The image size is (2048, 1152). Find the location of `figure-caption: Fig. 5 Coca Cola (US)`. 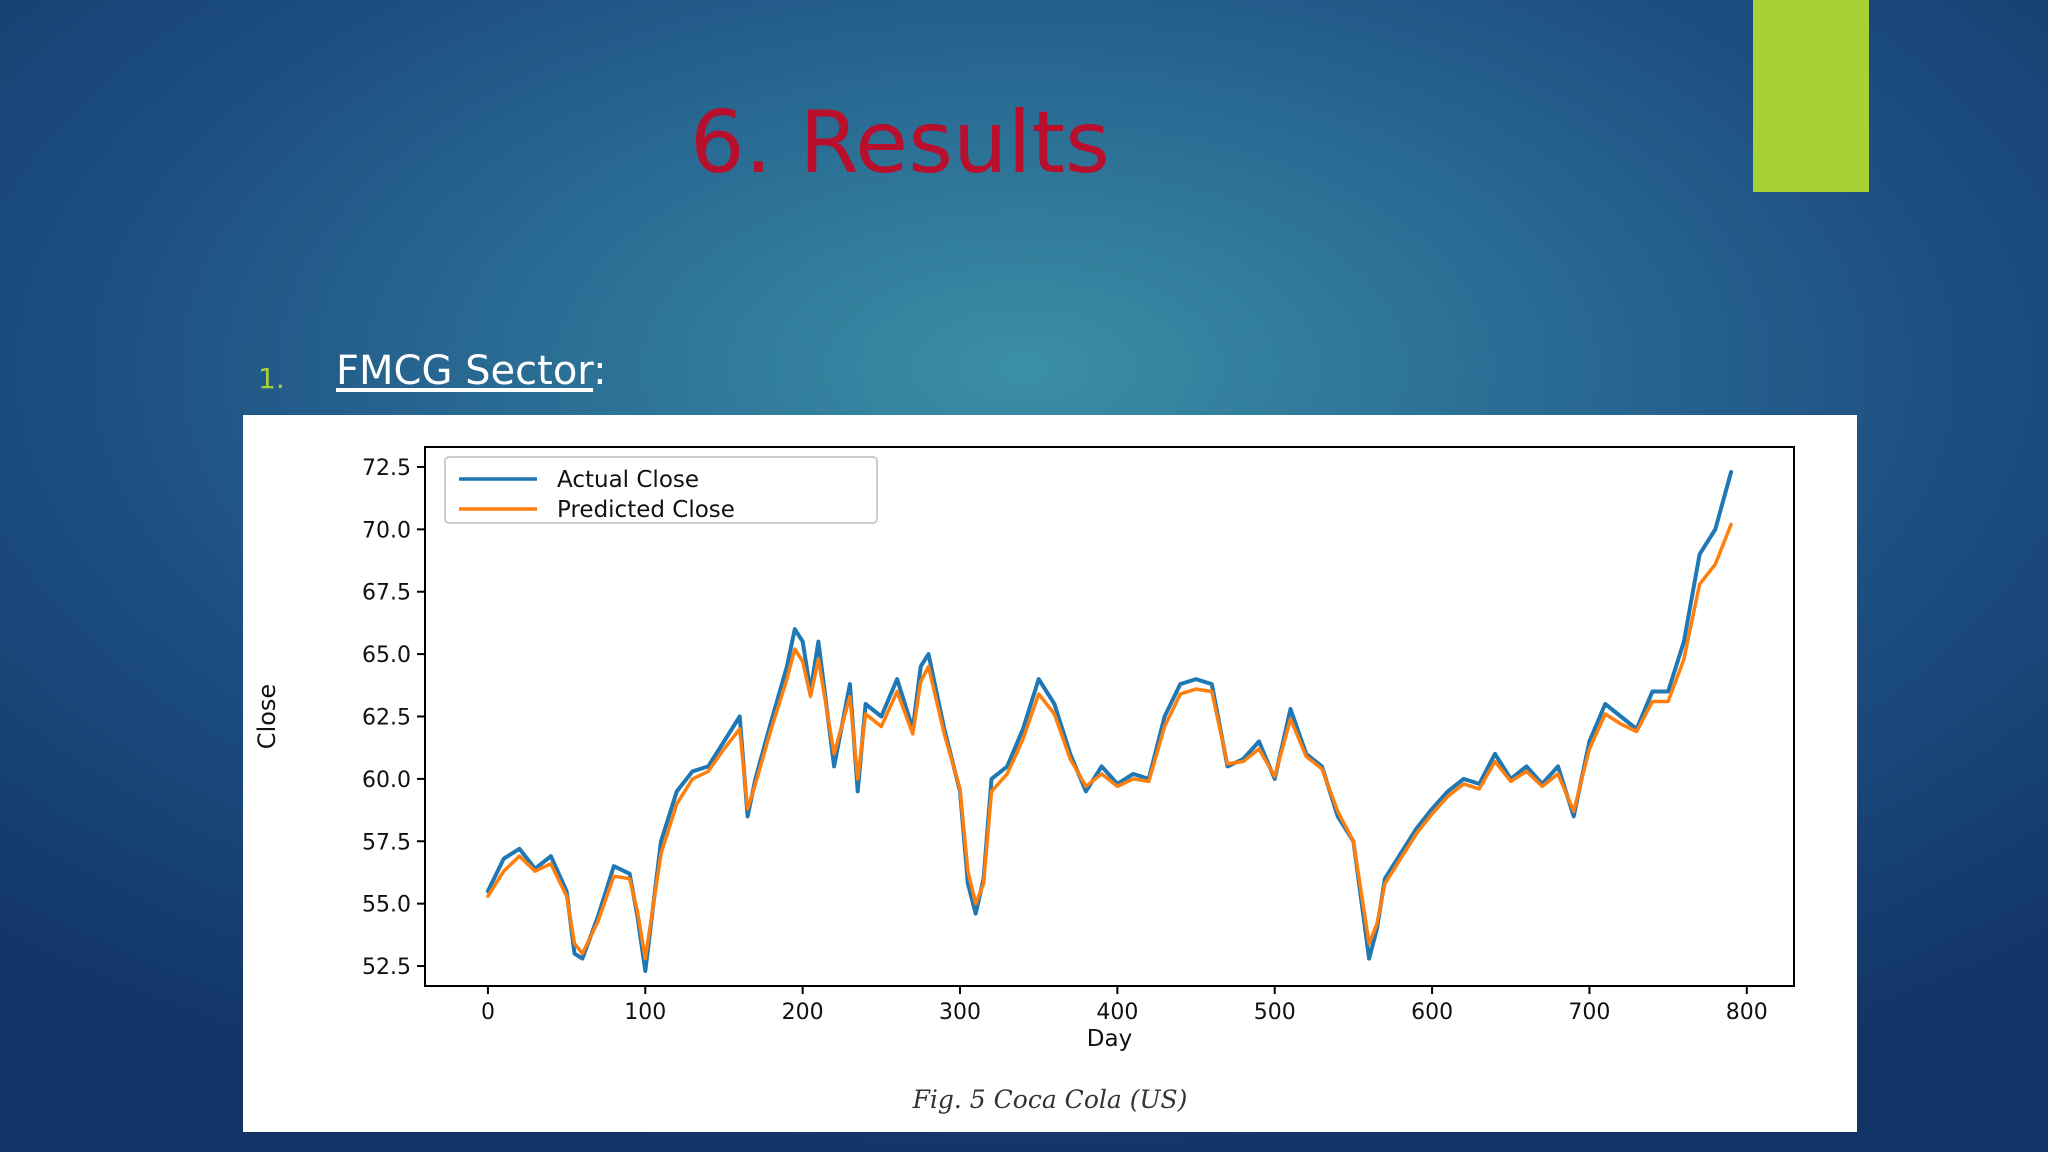

figure-caption: Fig. 5 Coca Cola (US) is located at coordinates (1050, 1099).